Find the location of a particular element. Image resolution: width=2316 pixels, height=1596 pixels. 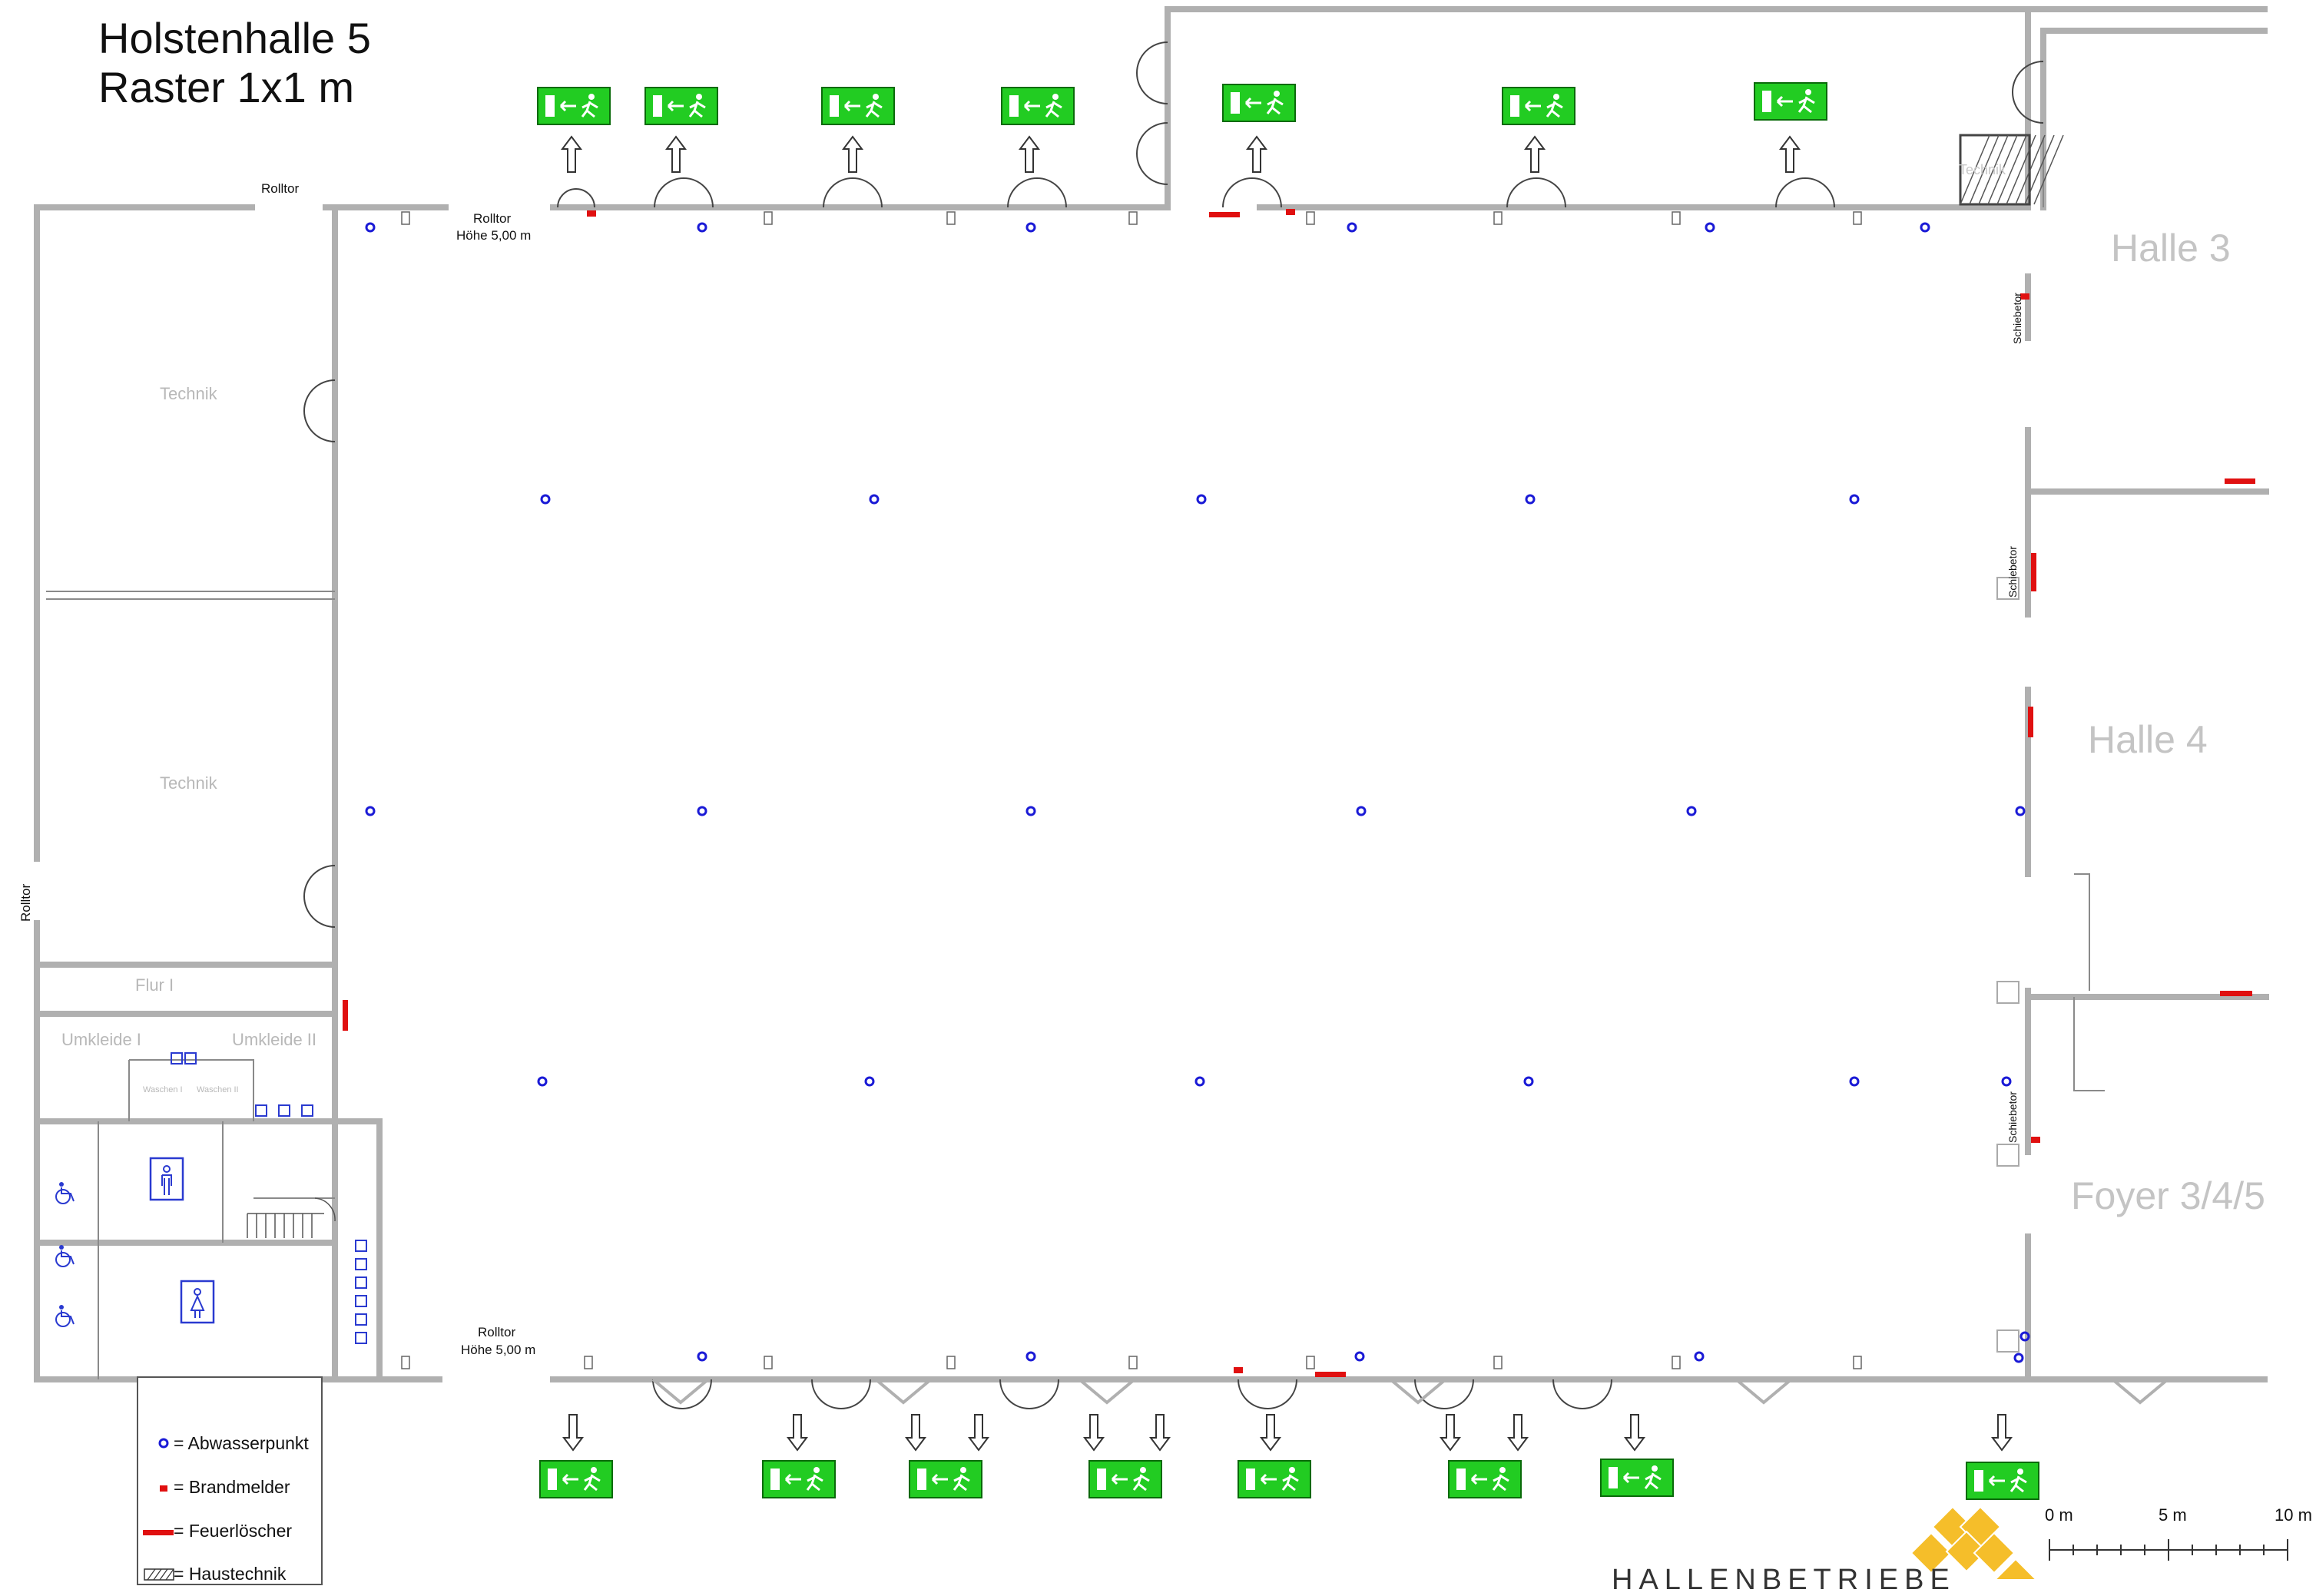

brand-wordmark: HALLENBETRIEBE is located at coordinates (1784, 1580).